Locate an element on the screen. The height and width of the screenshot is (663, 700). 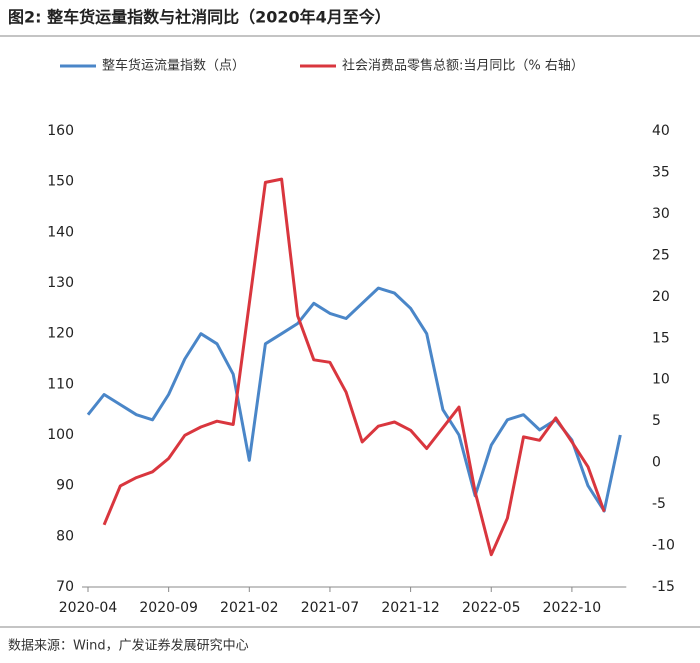
y-tick-label: 140 is located at coordinates (60, 232).